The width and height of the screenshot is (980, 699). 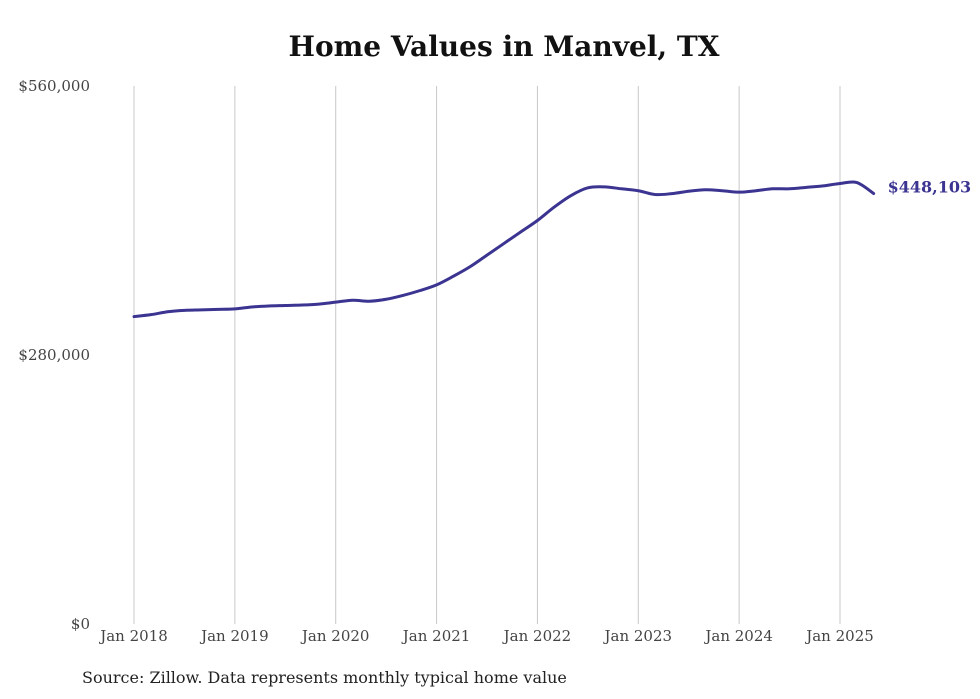 I want to click on x-tick-label: Jan 2020, so click(x=335, y=636).